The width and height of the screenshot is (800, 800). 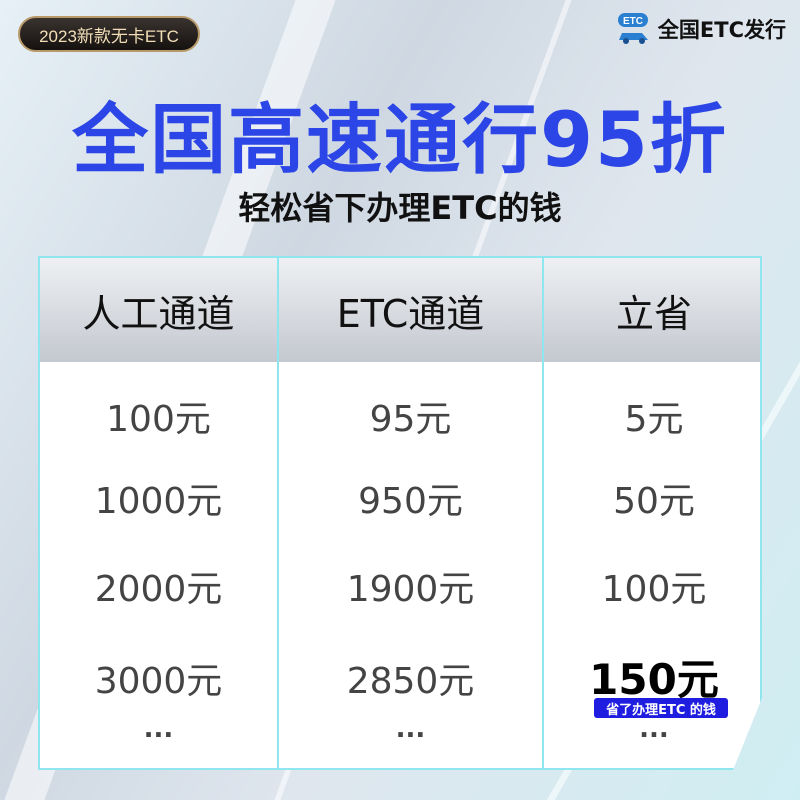 What do you see at coordinates (158, 313) in the screenshot?
I see `header-cell: 人工通道` at bounding box center [158, 313].